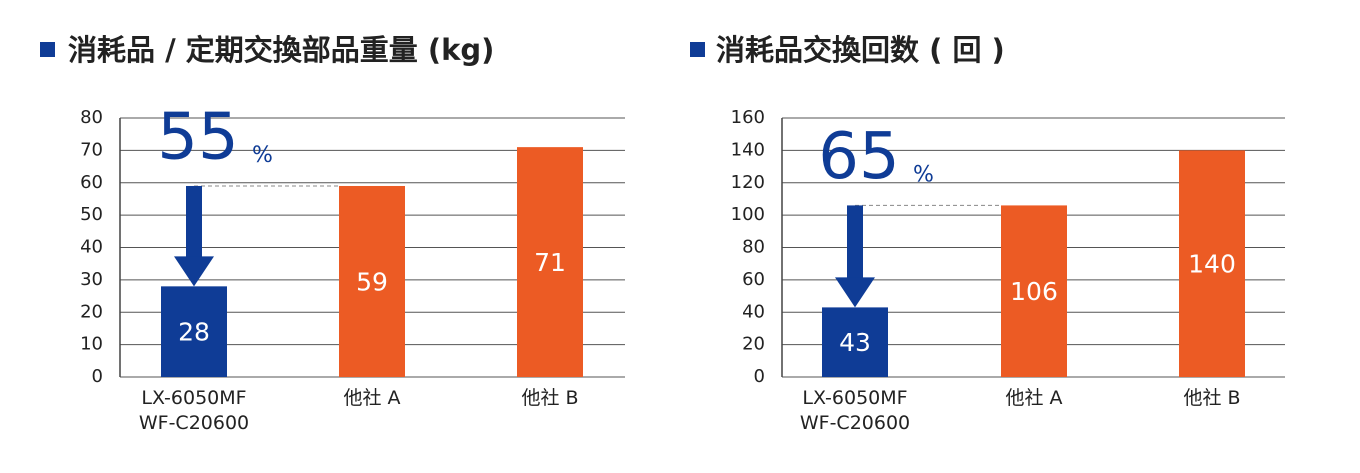 The height and width of the screenshot is (473, 1360). Describe the element at coordinates (91, 279) in the screenshot. I see `y-tick-label: 30` at that location.